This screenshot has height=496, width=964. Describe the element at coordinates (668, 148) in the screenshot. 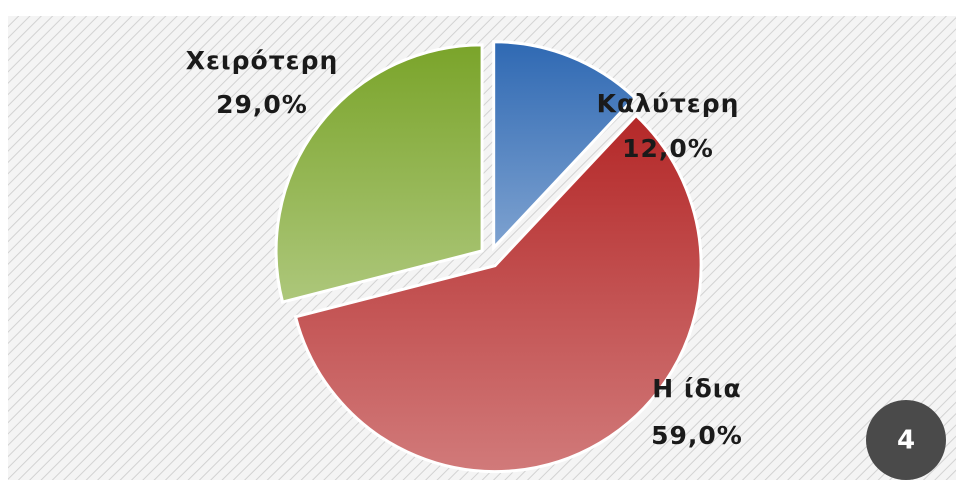

I see `slice-value-label: 12,0%` at that location.